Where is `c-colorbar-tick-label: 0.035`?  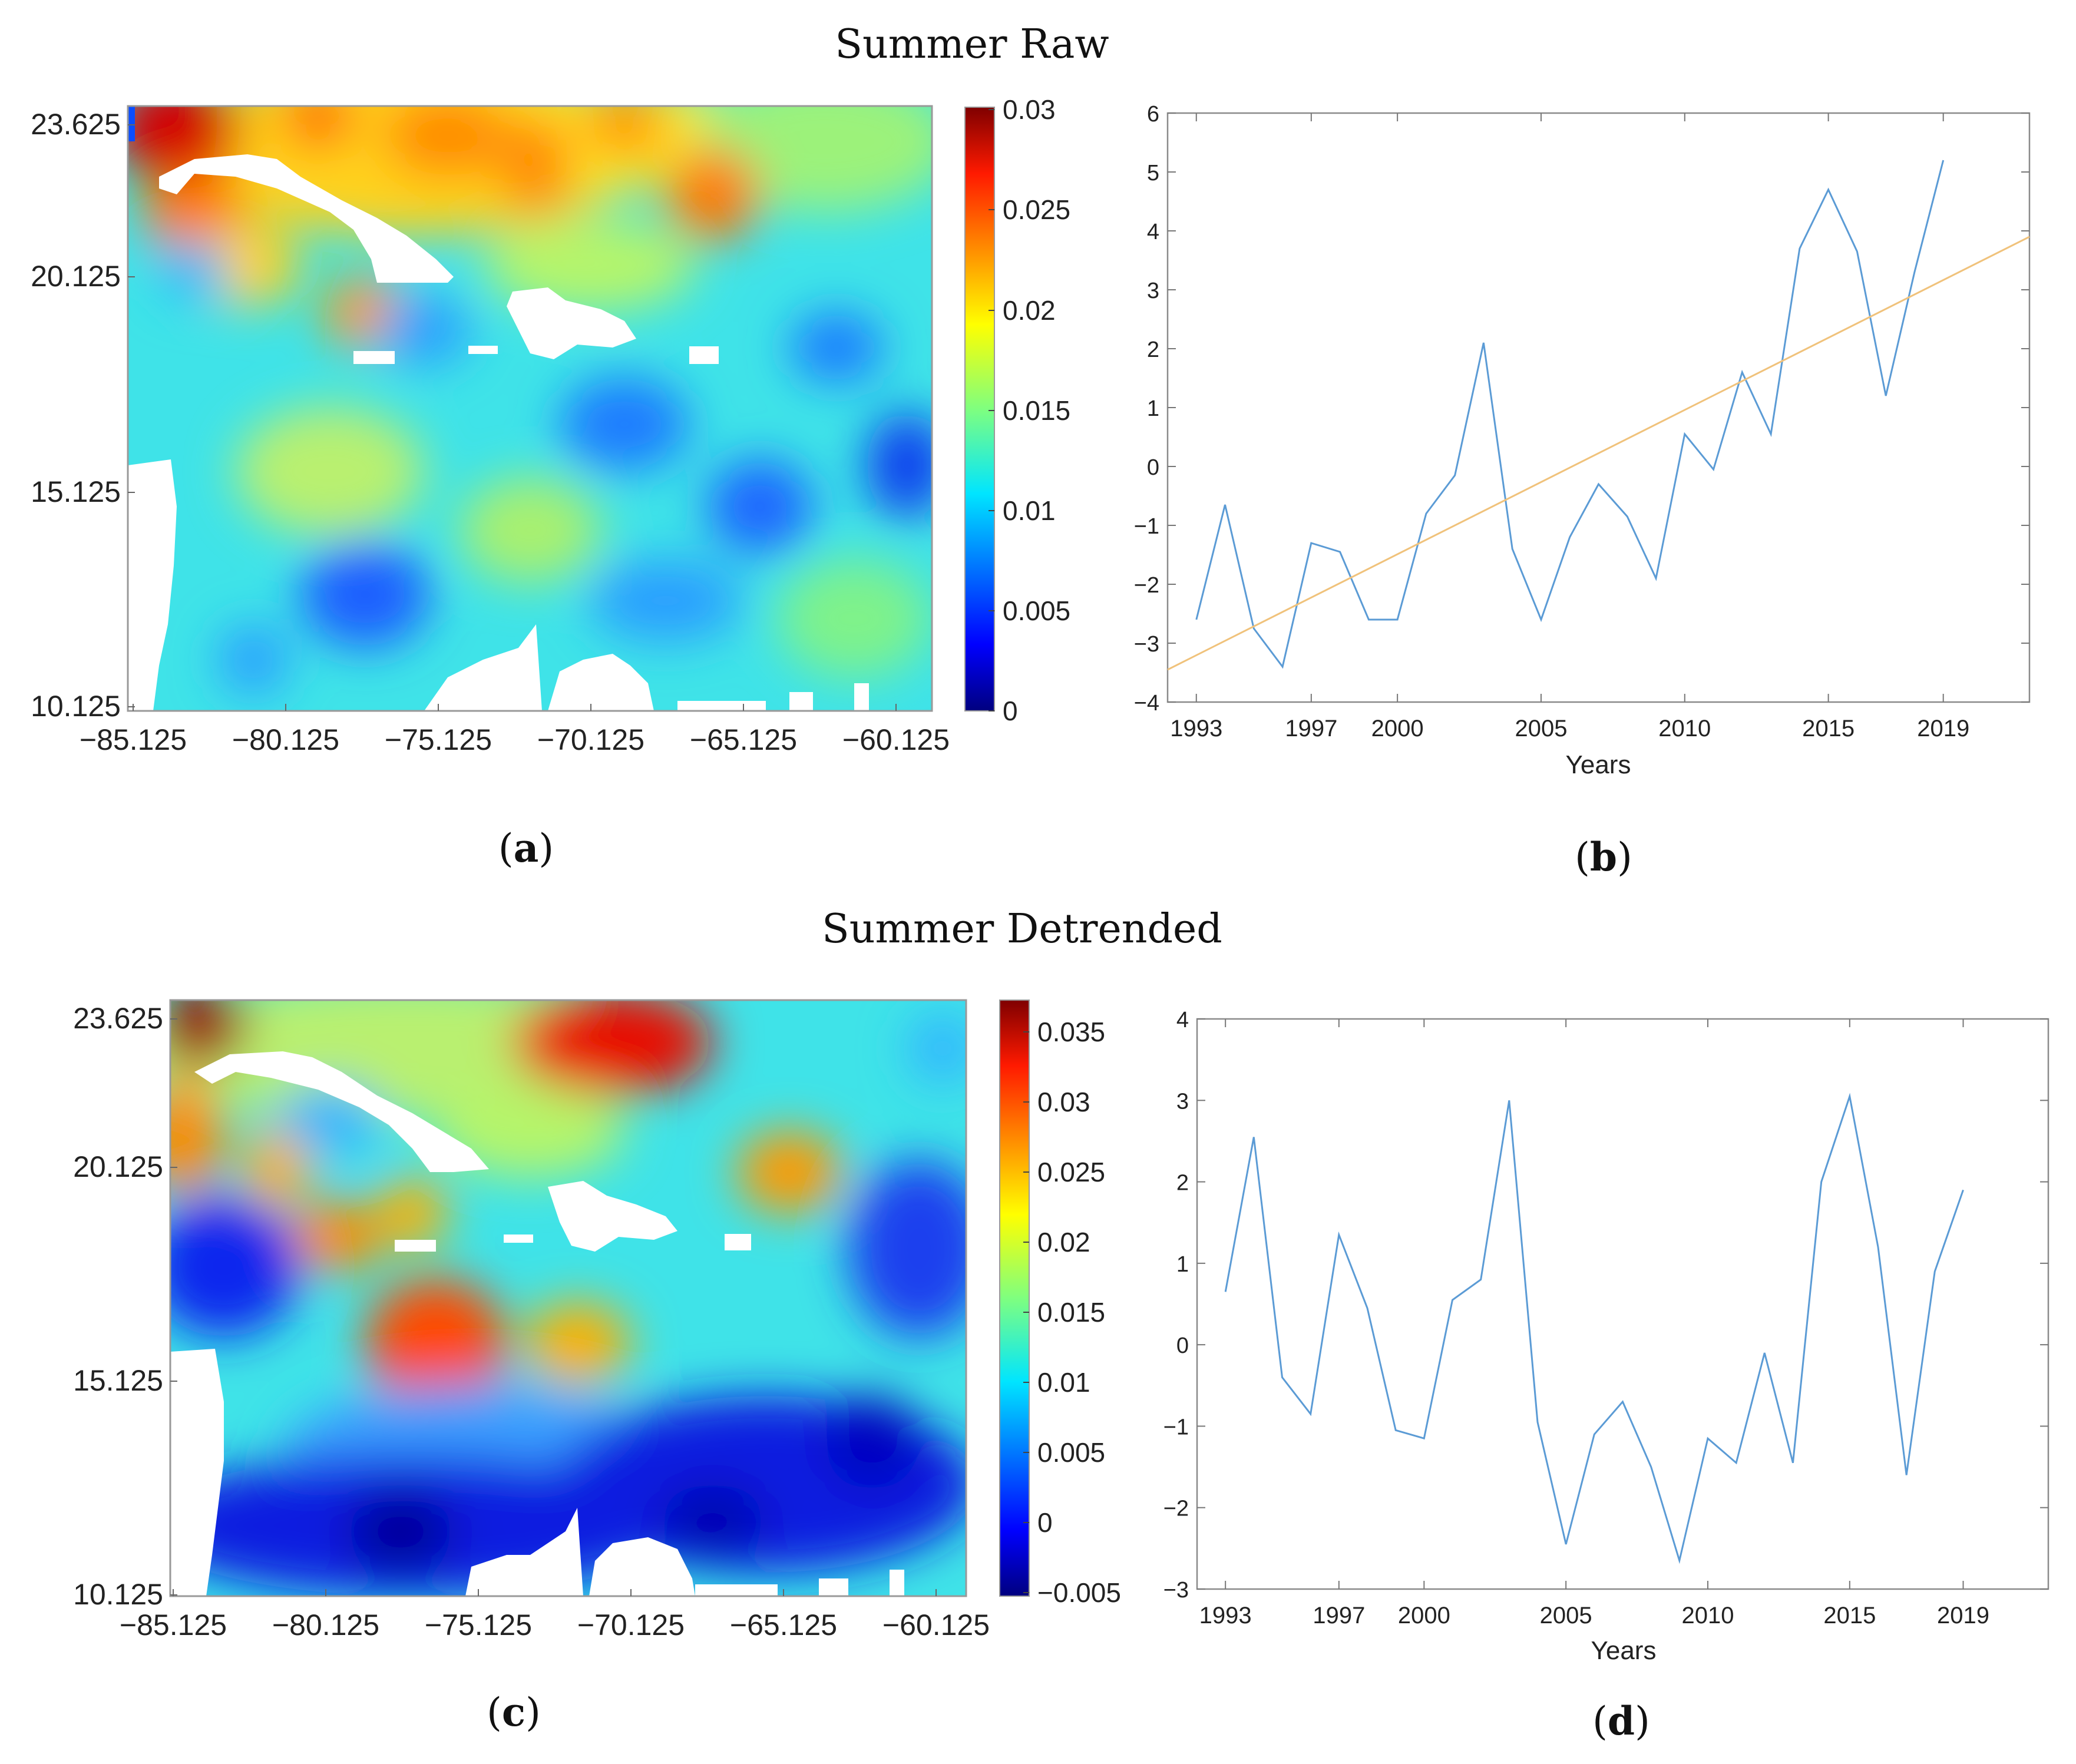 c-colorbar-tick-label: 0.035 is located at coordinates (1071, 1032).